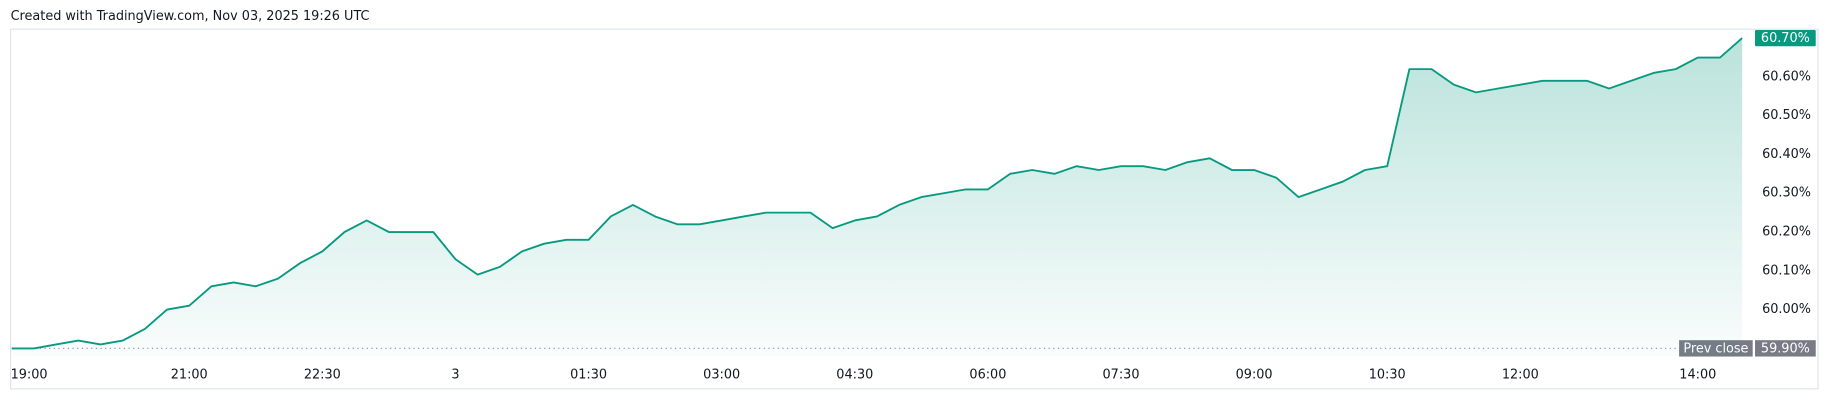 The image size is (1831, 411). I want to click on x-tick-label: 21:00, so click(189, 374).